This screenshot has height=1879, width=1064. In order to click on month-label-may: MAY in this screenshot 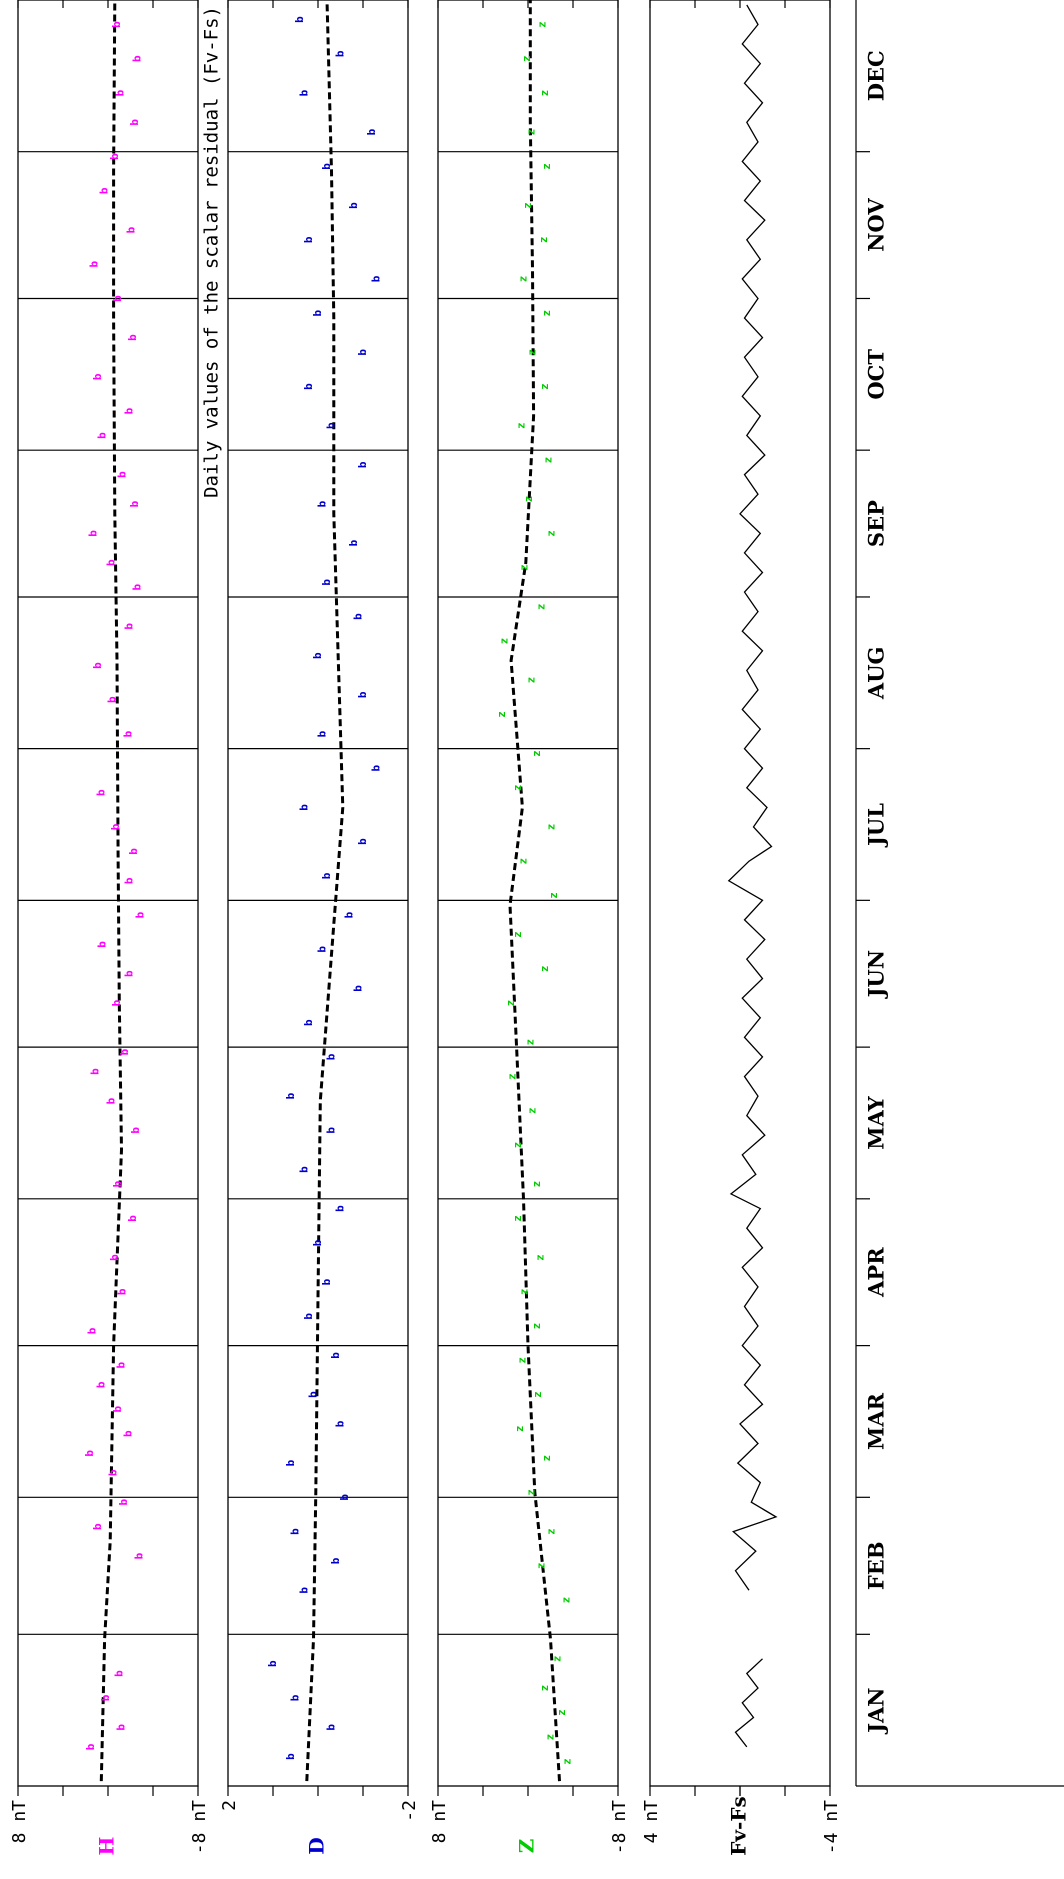, I will do `click(876, 1122)`.